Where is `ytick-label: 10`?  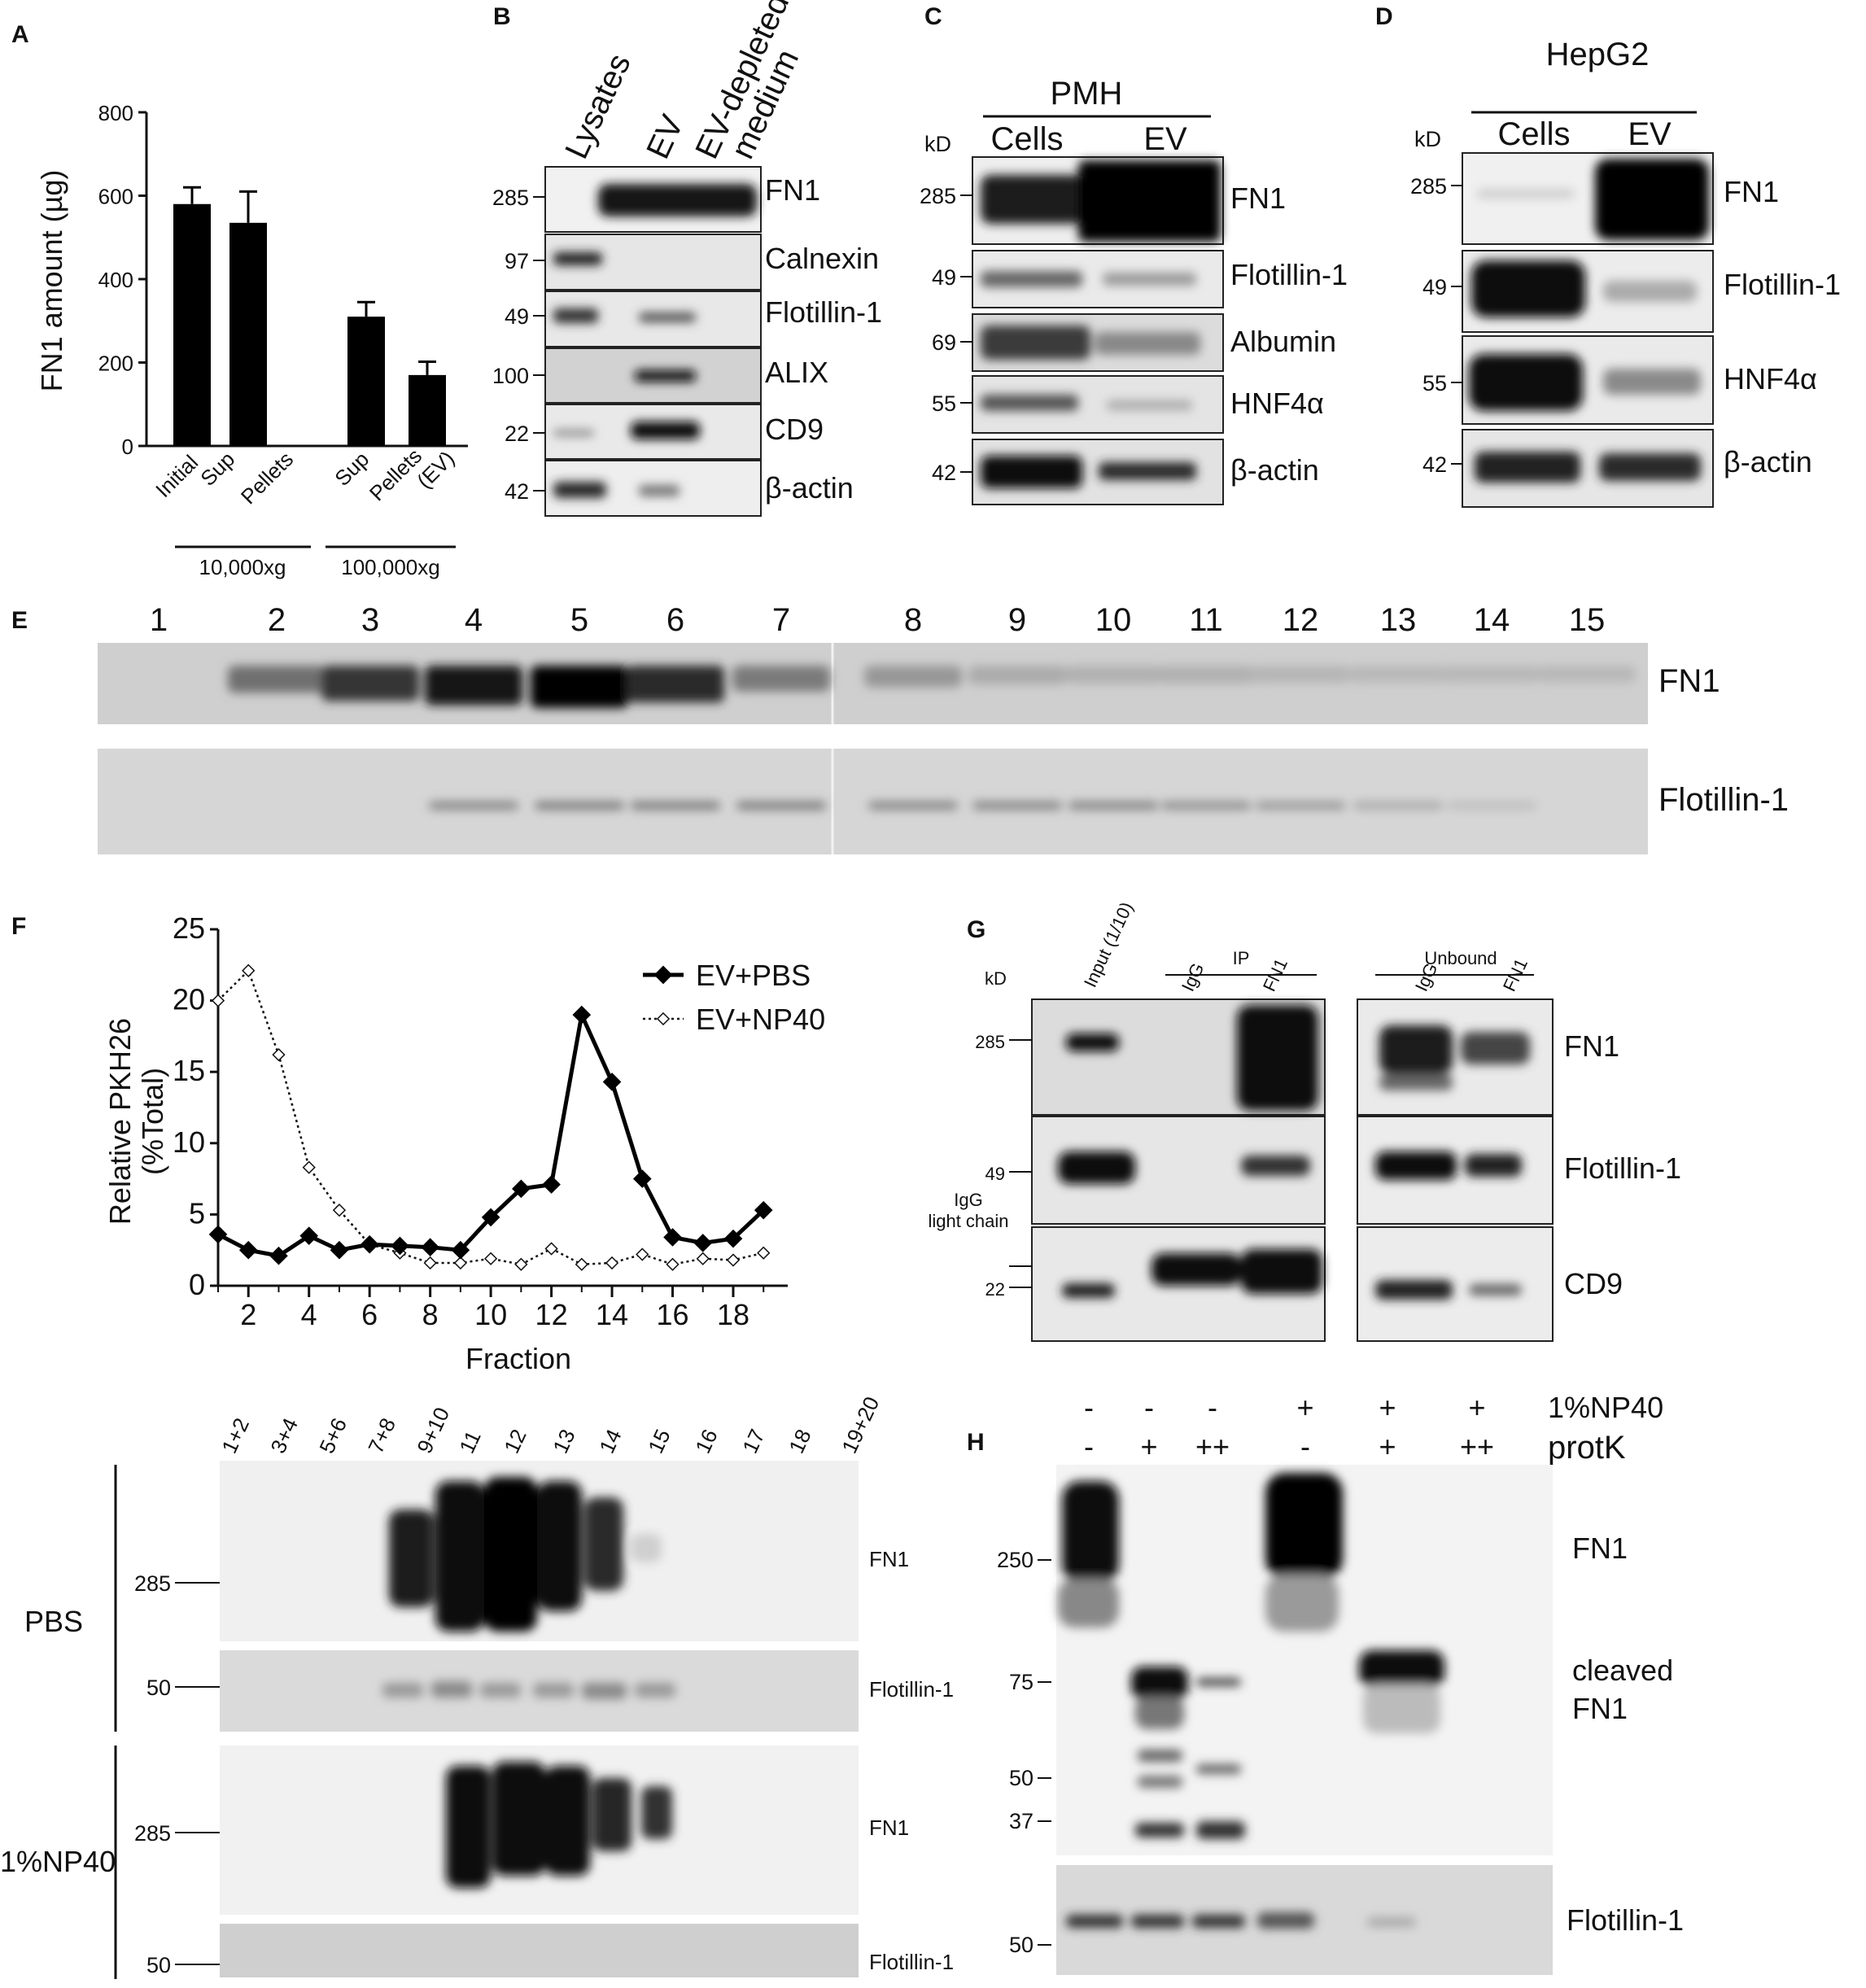 ytick-label: 10 is located at coordinates (189, 1142).